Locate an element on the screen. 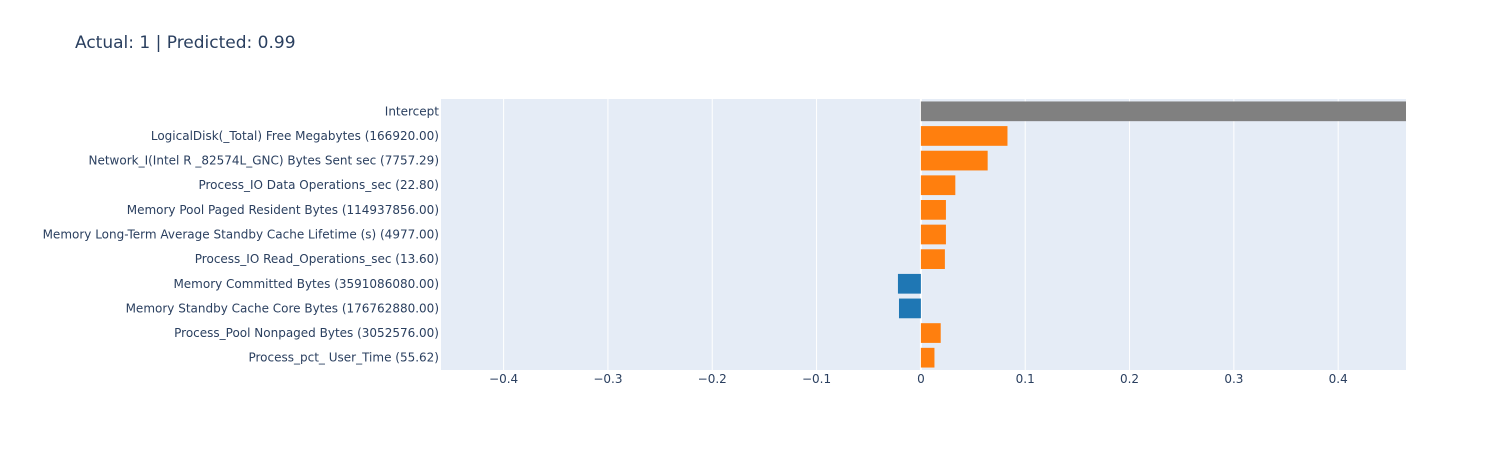  y-tick-label: Process_Pool Nonpaged Bytes (3052576.00) is located at coordinates (306, 333).